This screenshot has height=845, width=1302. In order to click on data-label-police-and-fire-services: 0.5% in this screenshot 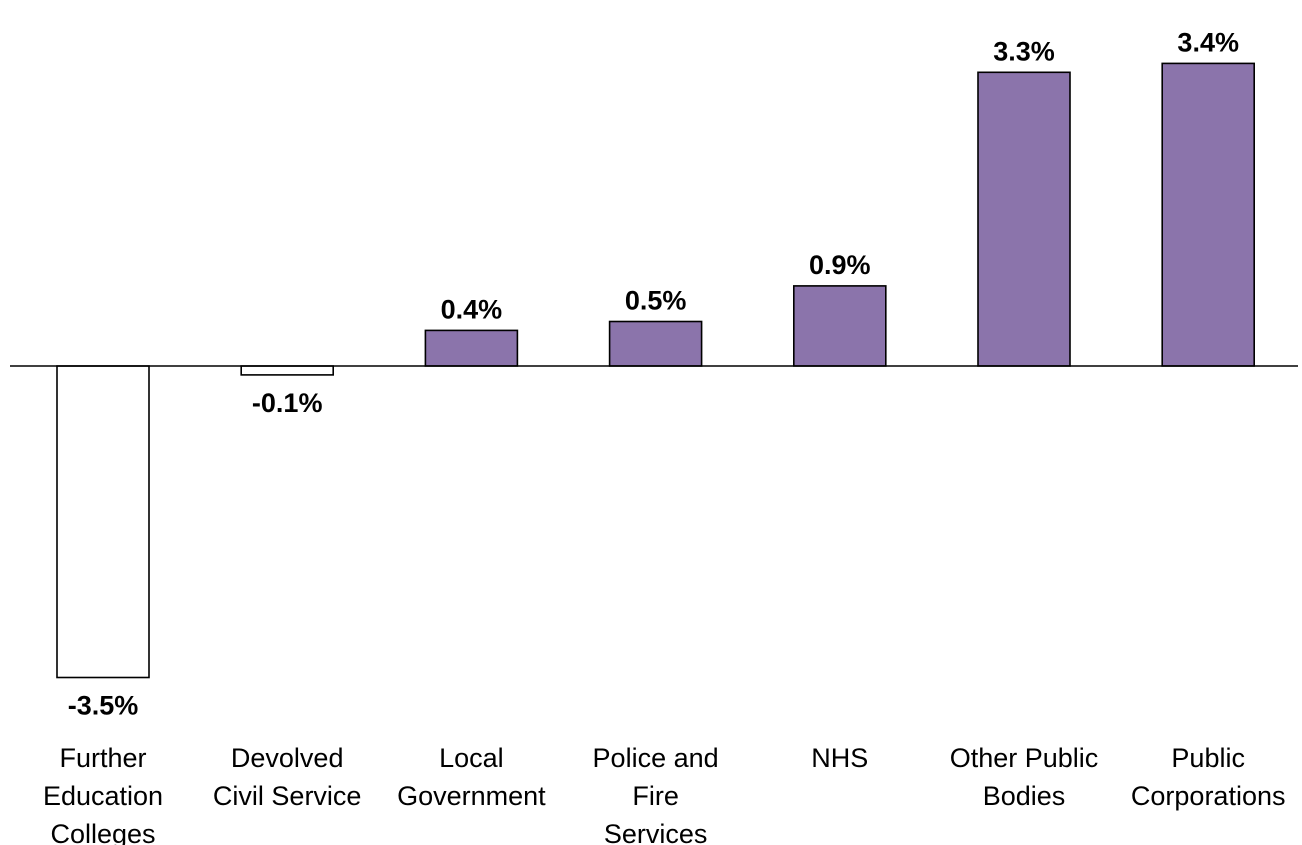, I will do `click(656, 301)`.